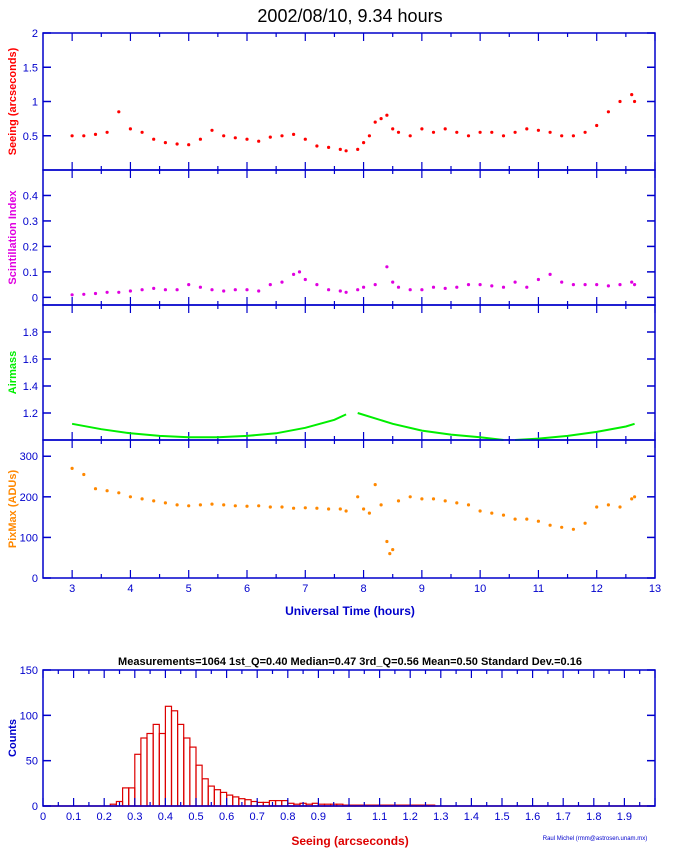 The image size is (680, 850). Describe the element at coordinates (189, 589) in the screenshot. I see `x-tick-label: 5` at that location.